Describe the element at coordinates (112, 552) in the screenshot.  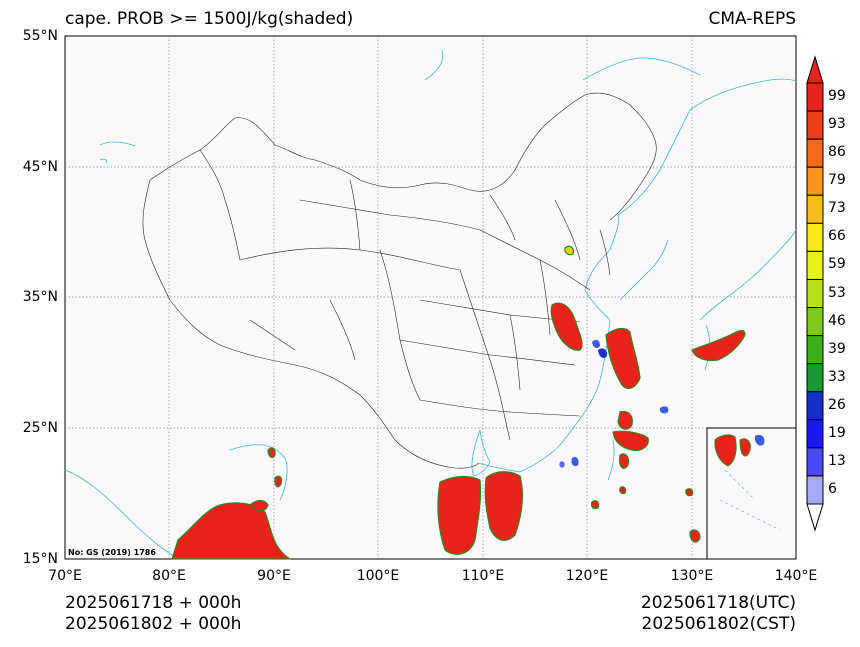
I see `map-approval-number: No: GS (2019) 1786` at that location.